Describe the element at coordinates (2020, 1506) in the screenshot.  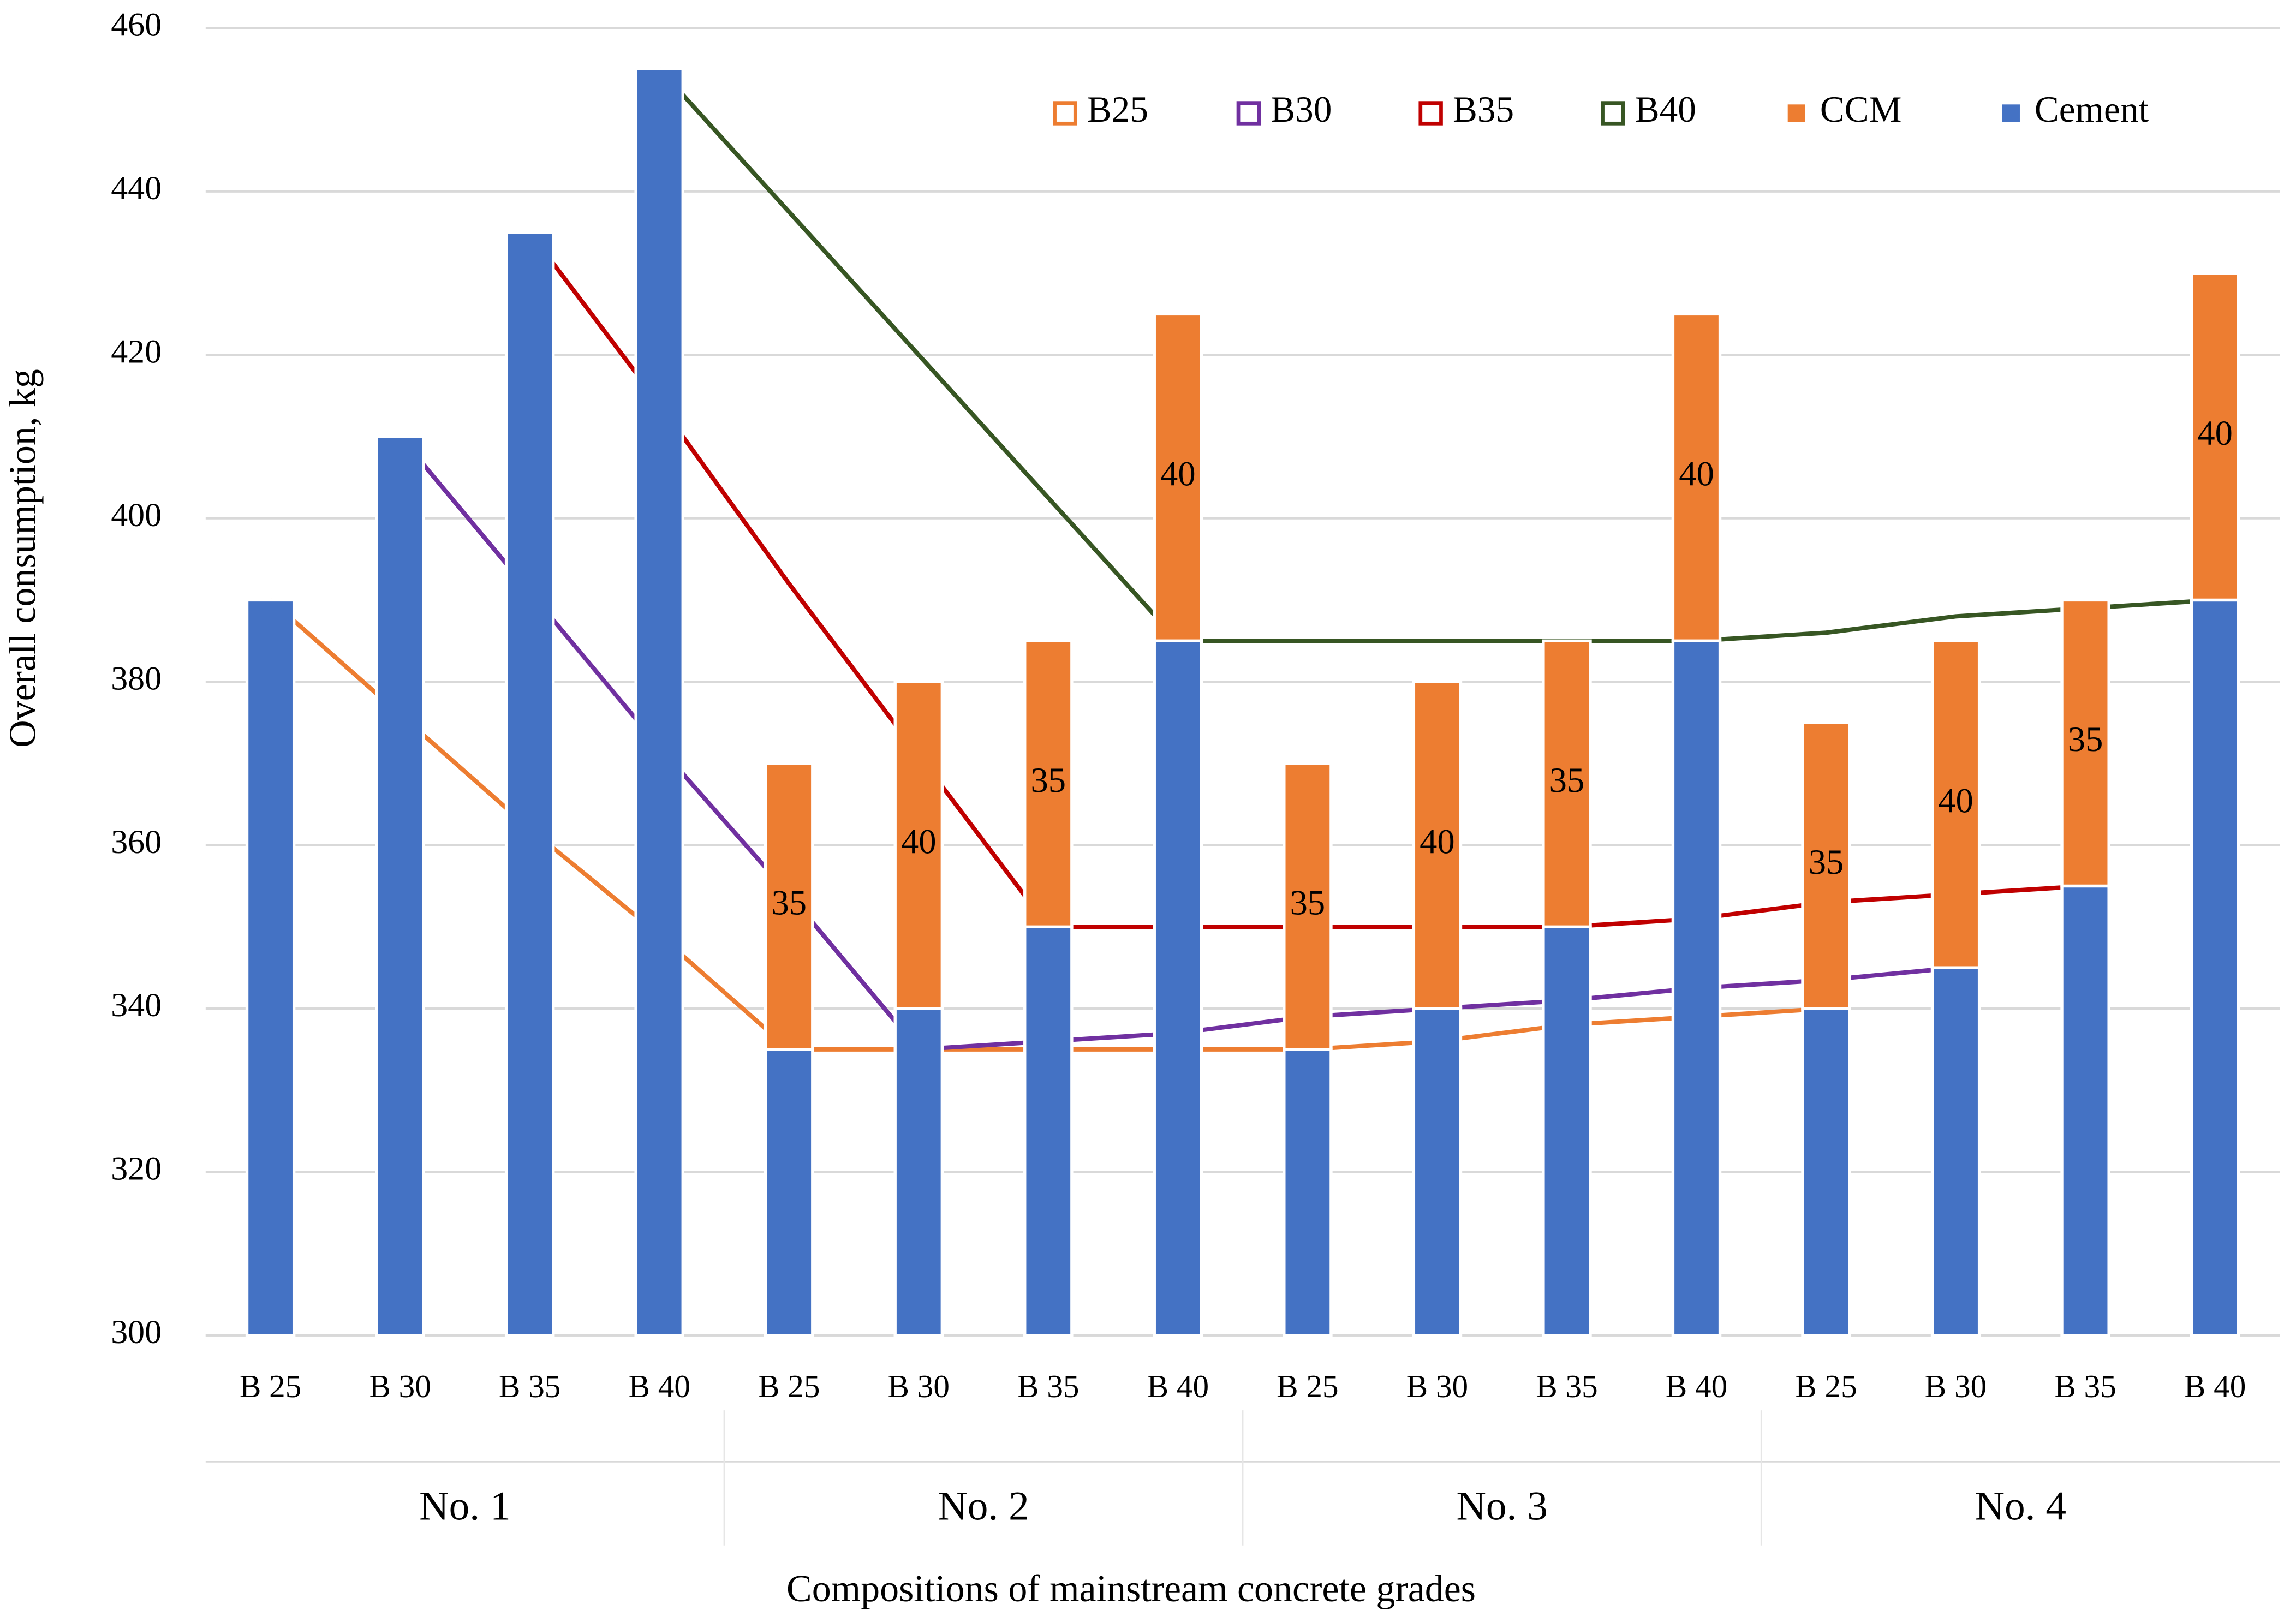
I see `group-label: No. 4` at that location.